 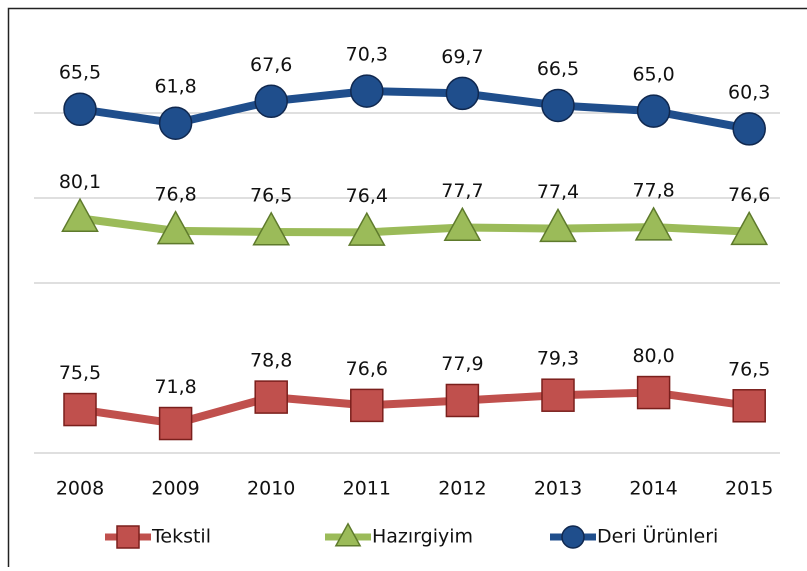 What do you see at coordinates (271, 489) in the screenshot?
I see `x-tick-label: 2010` at bounding box center [271, 489].